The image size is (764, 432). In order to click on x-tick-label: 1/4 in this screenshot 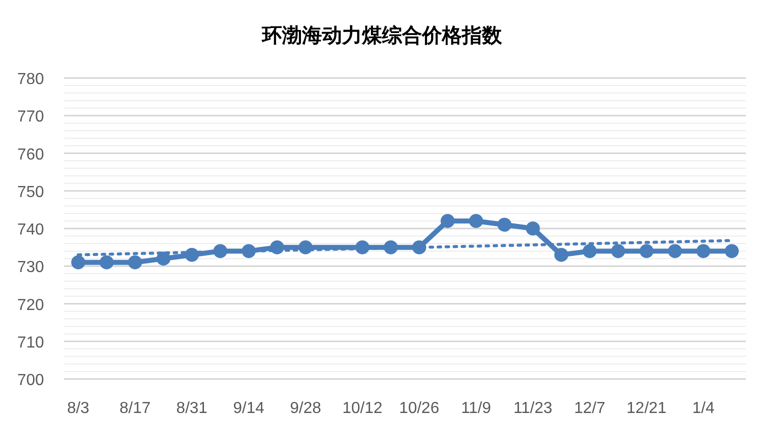, I will do `click(703, 408)`.